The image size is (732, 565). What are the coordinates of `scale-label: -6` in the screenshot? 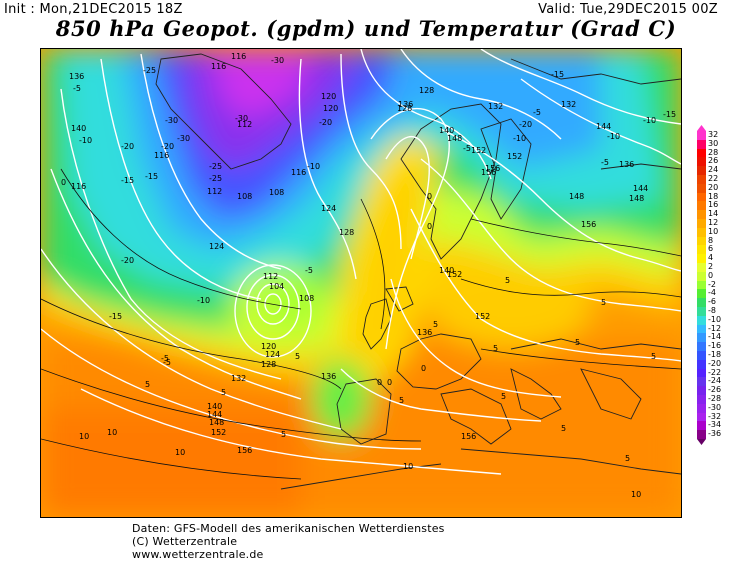 It's located at (712, 302).